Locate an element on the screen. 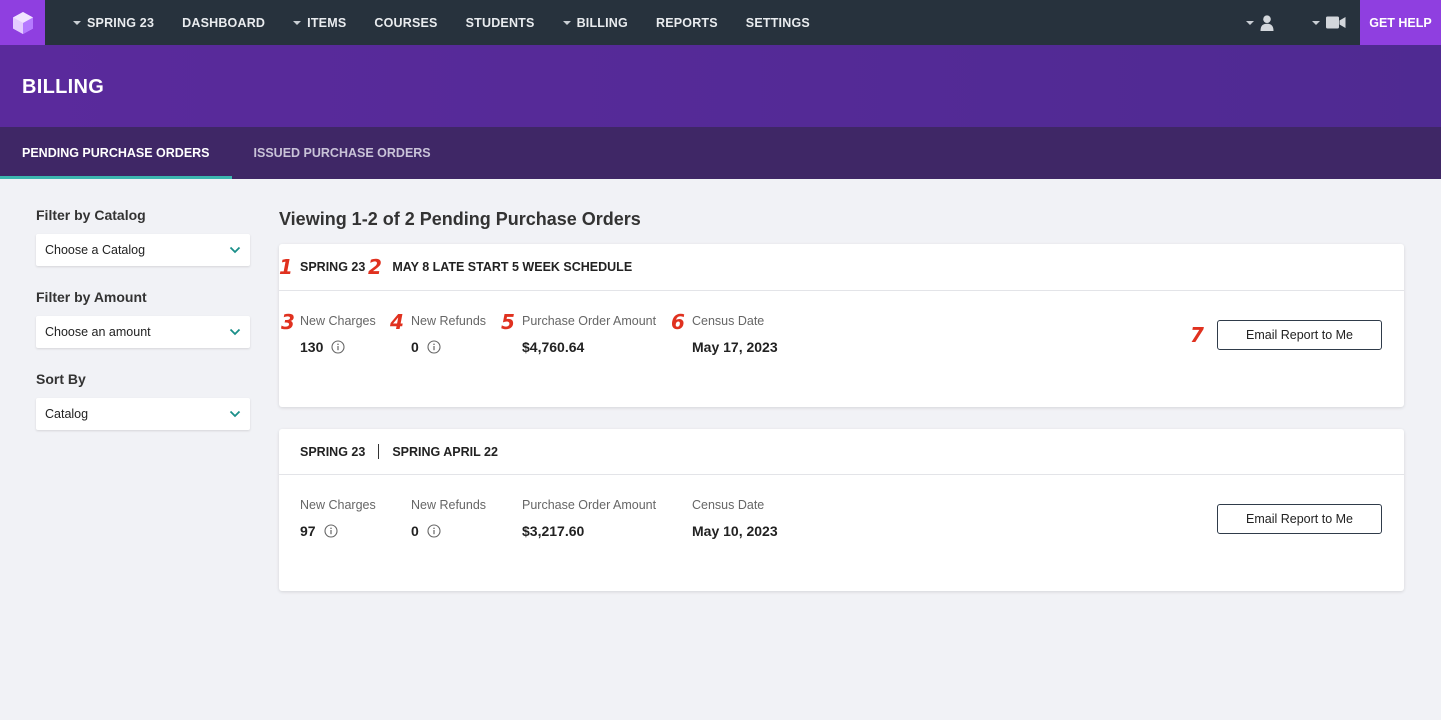 This screenshot has height=720, width=1441. app-logo-icon is located at coordinates (22, 22).